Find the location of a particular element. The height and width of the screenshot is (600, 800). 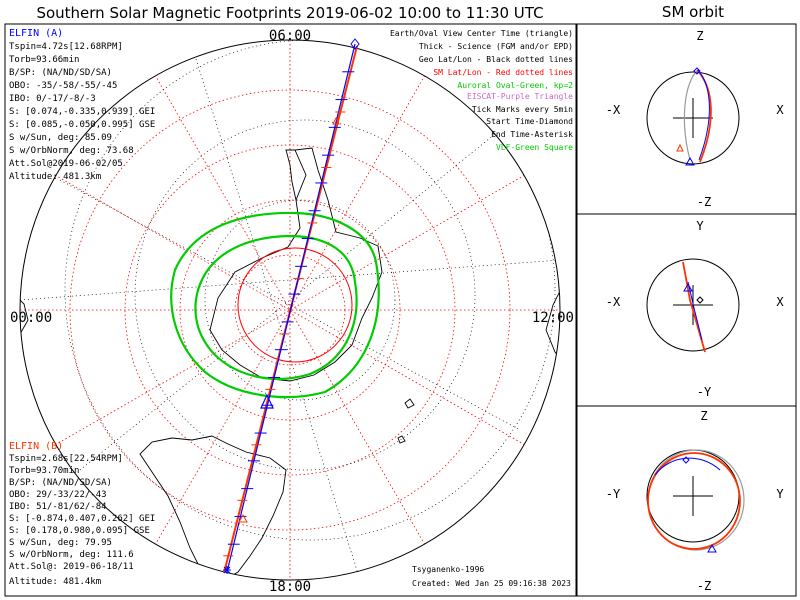

elfin-a-info-line: S: [0.085,-0.050,0.995] GSE is located at coordinates (82, 125).